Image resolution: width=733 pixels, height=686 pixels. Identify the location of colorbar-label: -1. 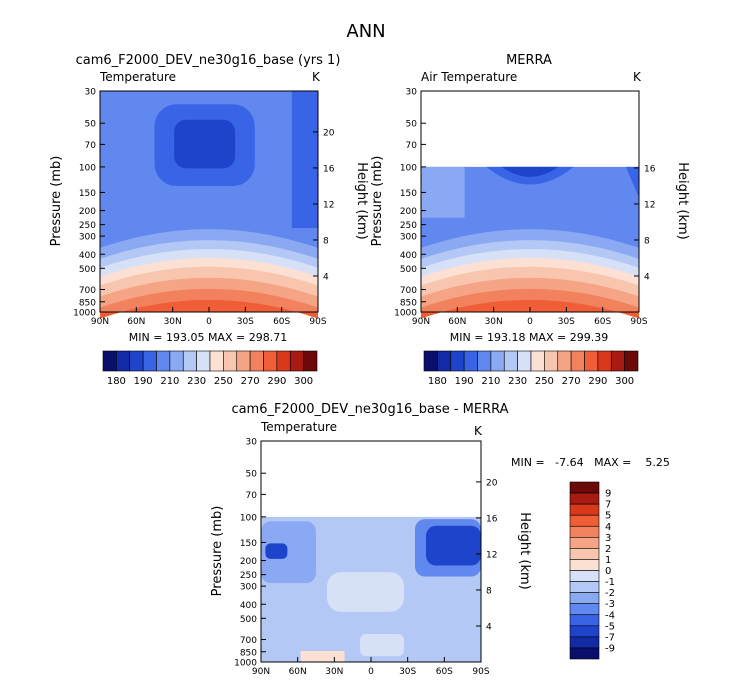
(610, 582).